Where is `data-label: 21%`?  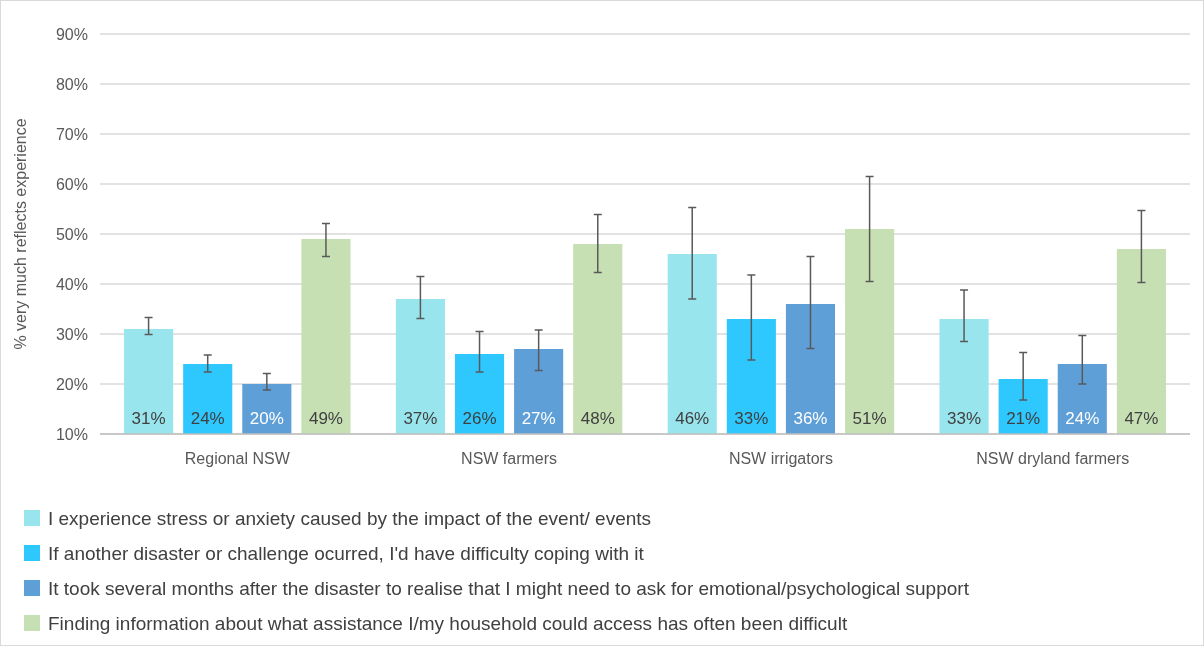
data-label: 21% is located at coordinates (1023, 418).